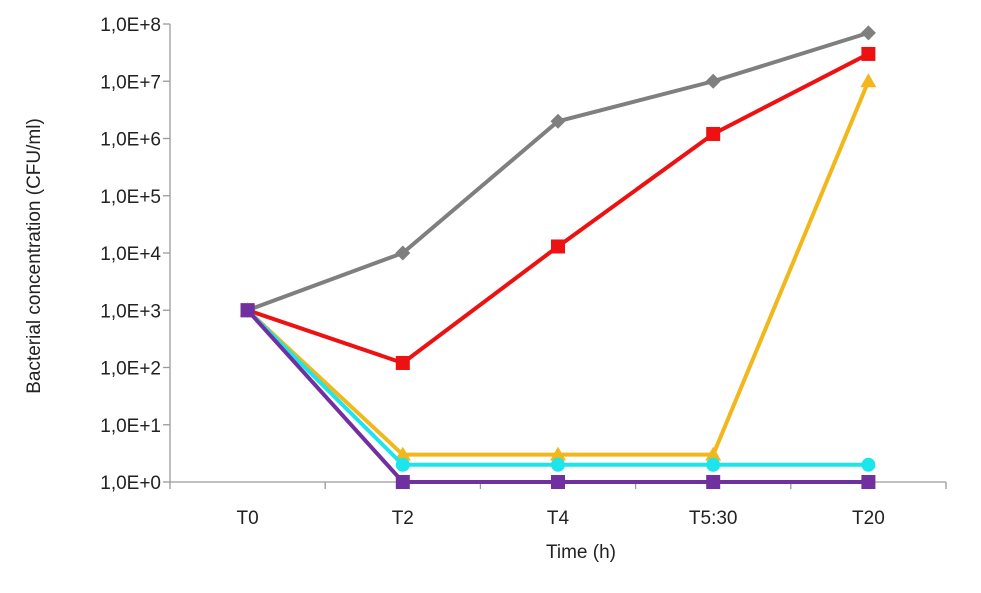 This screenshot has height=593, width=981. I want to click on x-axis: T0 T2 T4 T5:30 T20, so click(558, 505).